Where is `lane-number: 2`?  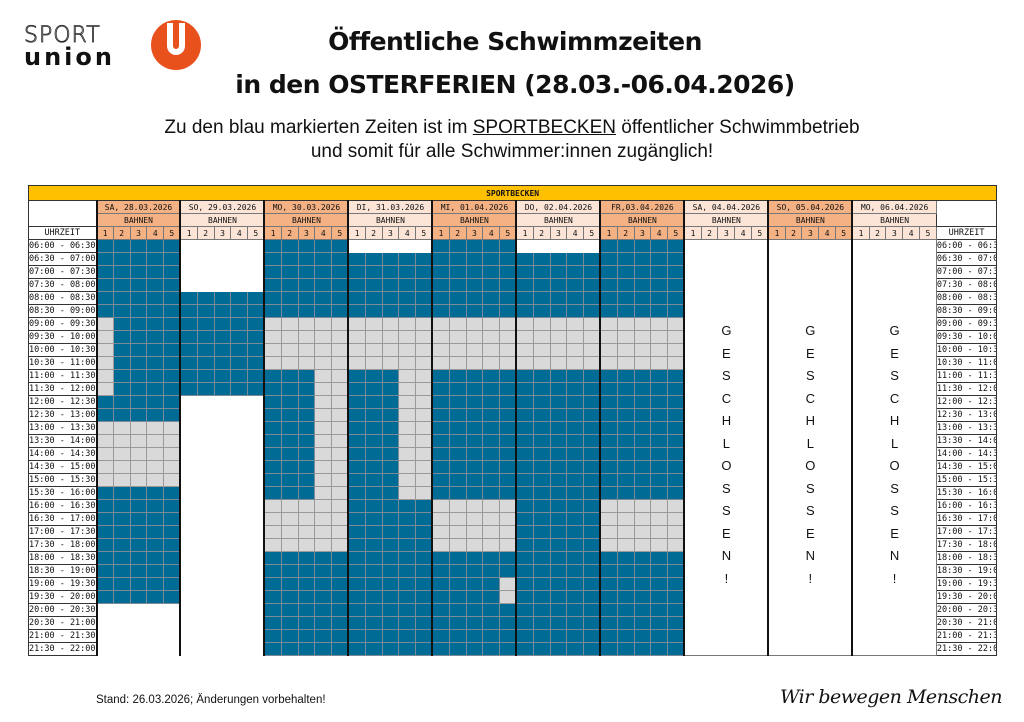 lane-number: 2 is located at coordinates (373, 233).